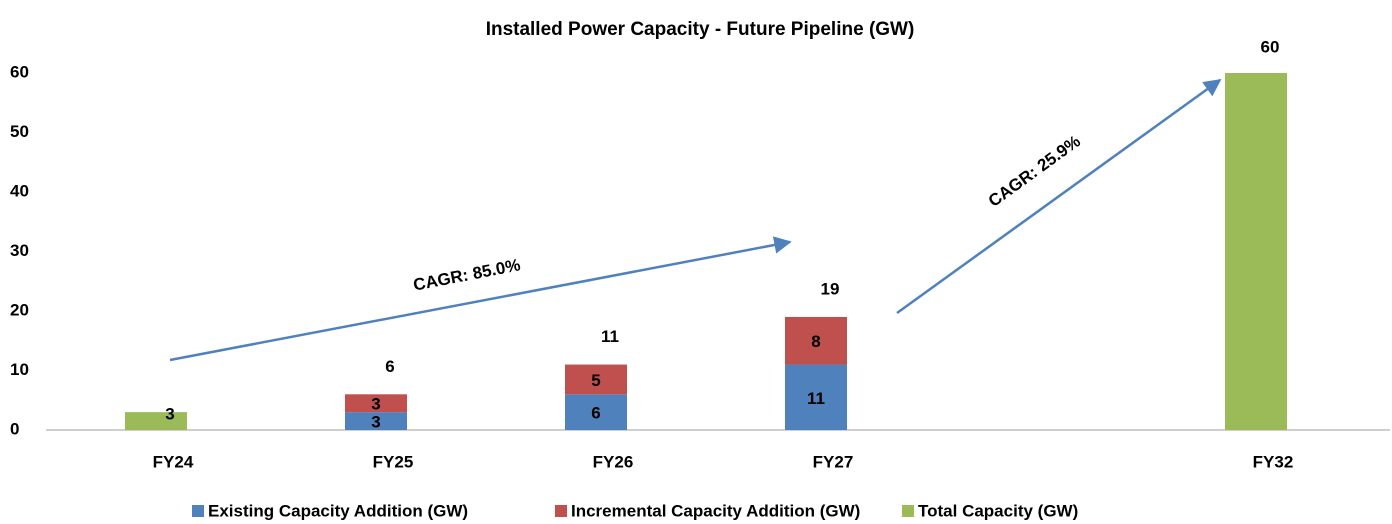 This screenshot has height=524, width=1392. Describe the element at coordinates (1034, 171) in the screenshot. I see `annotation: CAGR: 25.9%` at that location.